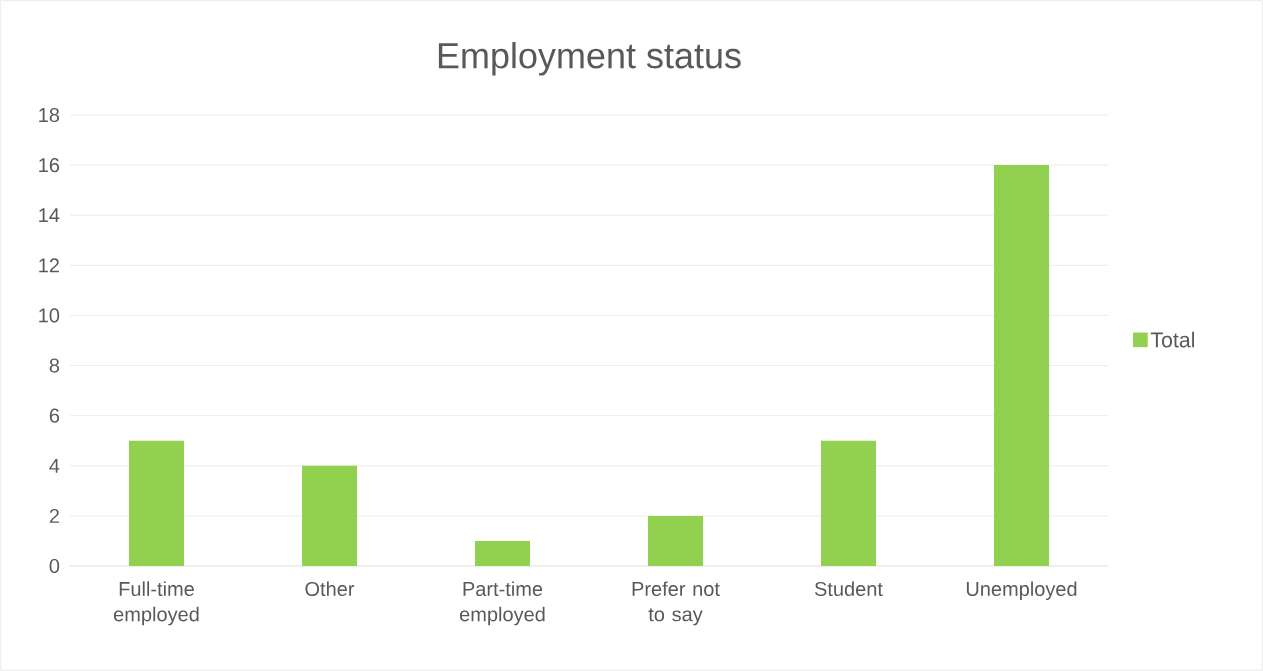  I want to click on y-tick-label: 6, so click(54, 415).